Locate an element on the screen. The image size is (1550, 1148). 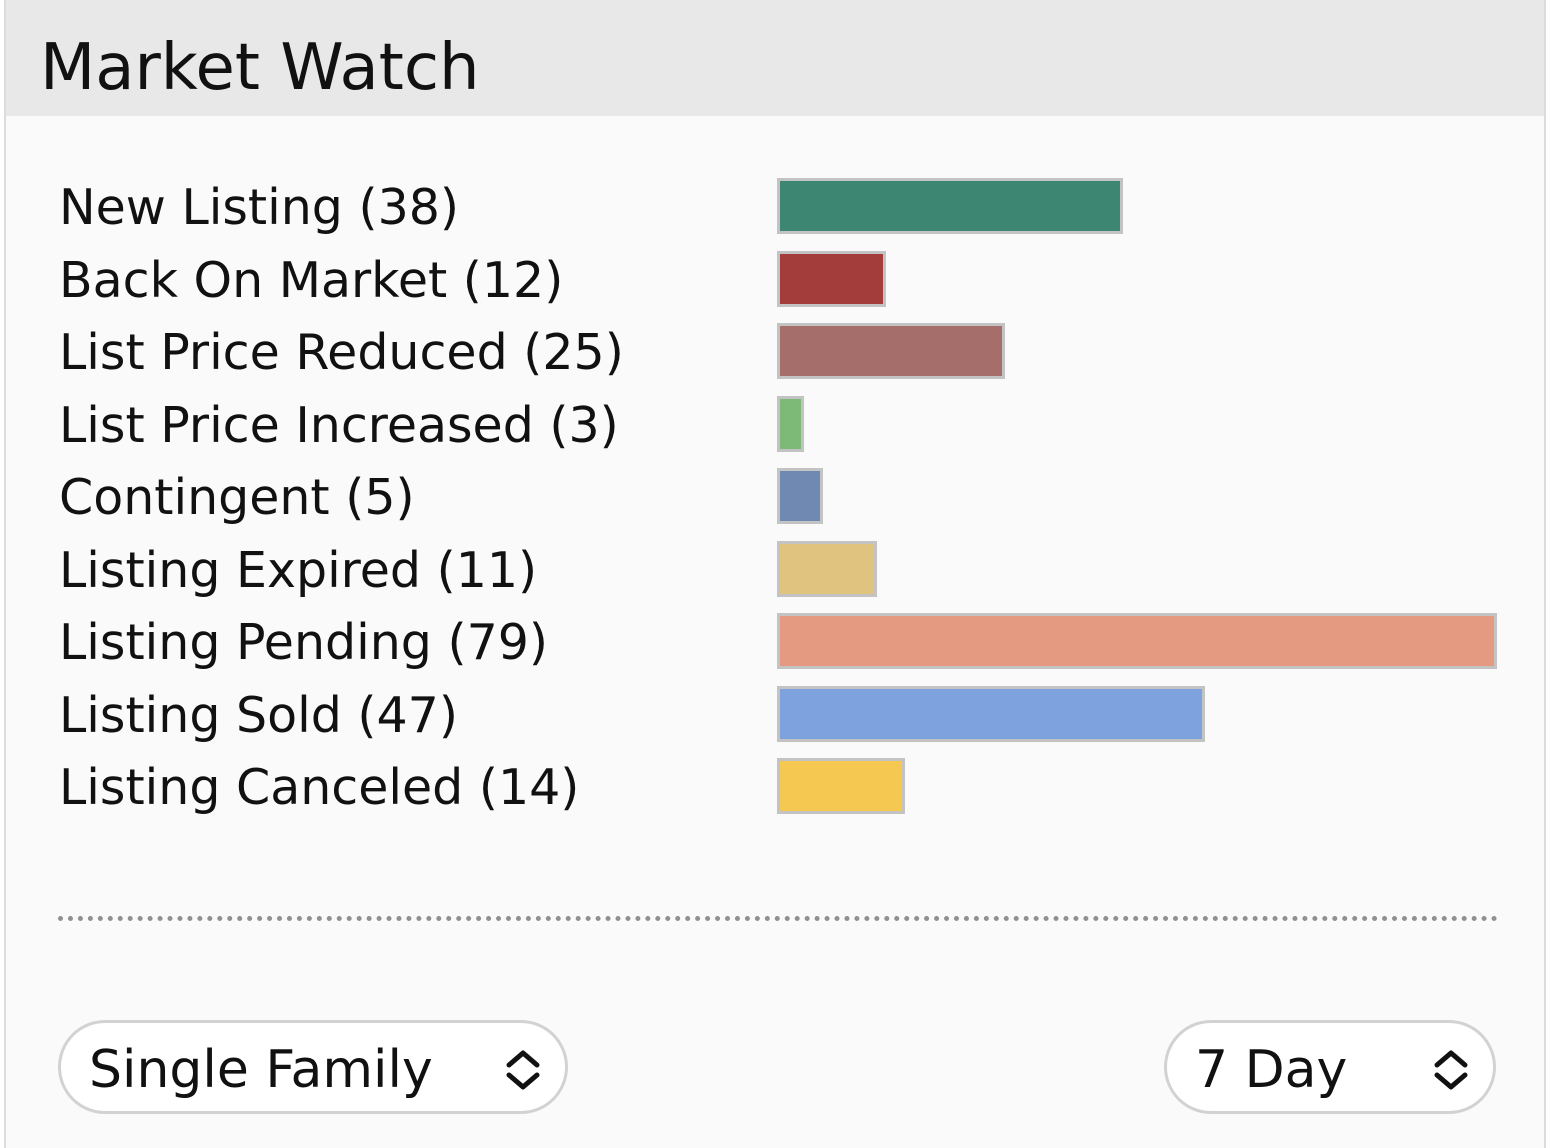
property-type-select: Single Family is located at coordinates (313, 1067).